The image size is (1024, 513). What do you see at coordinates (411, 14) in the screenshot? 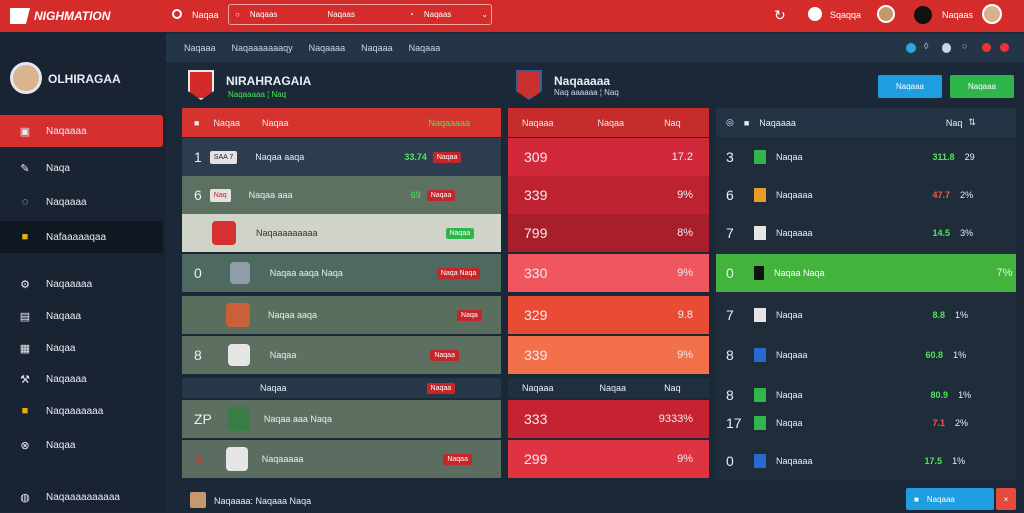
I see `search-clock-icon: ◔` at bounding box center [411, 14].